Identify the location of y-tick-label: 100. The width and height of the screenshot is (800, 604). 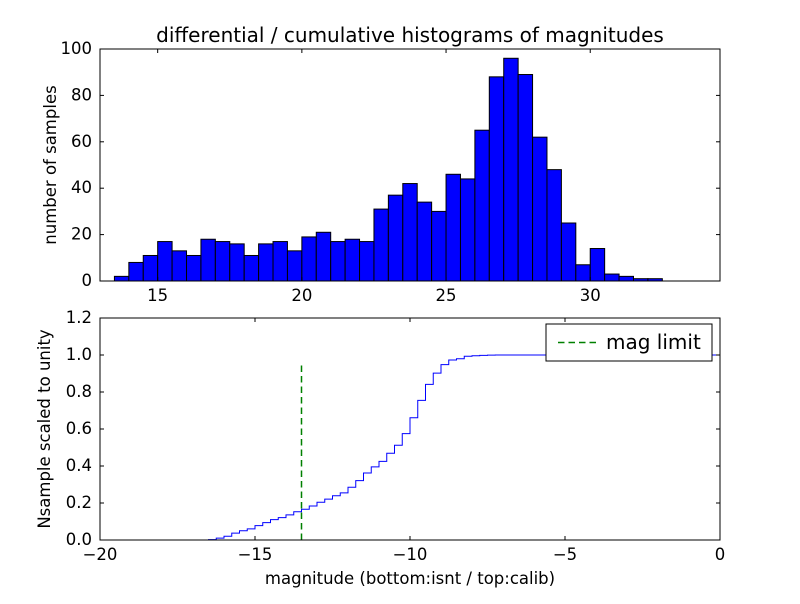
(77, 48).